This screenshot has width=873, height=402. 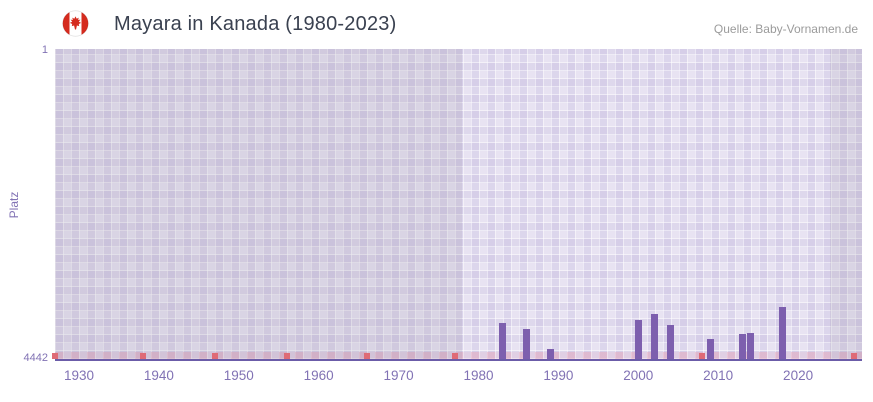 What do you see at coordinates (654, 336) in the screenshot?
I see `bar-2002` at bounding box center [654, 336].